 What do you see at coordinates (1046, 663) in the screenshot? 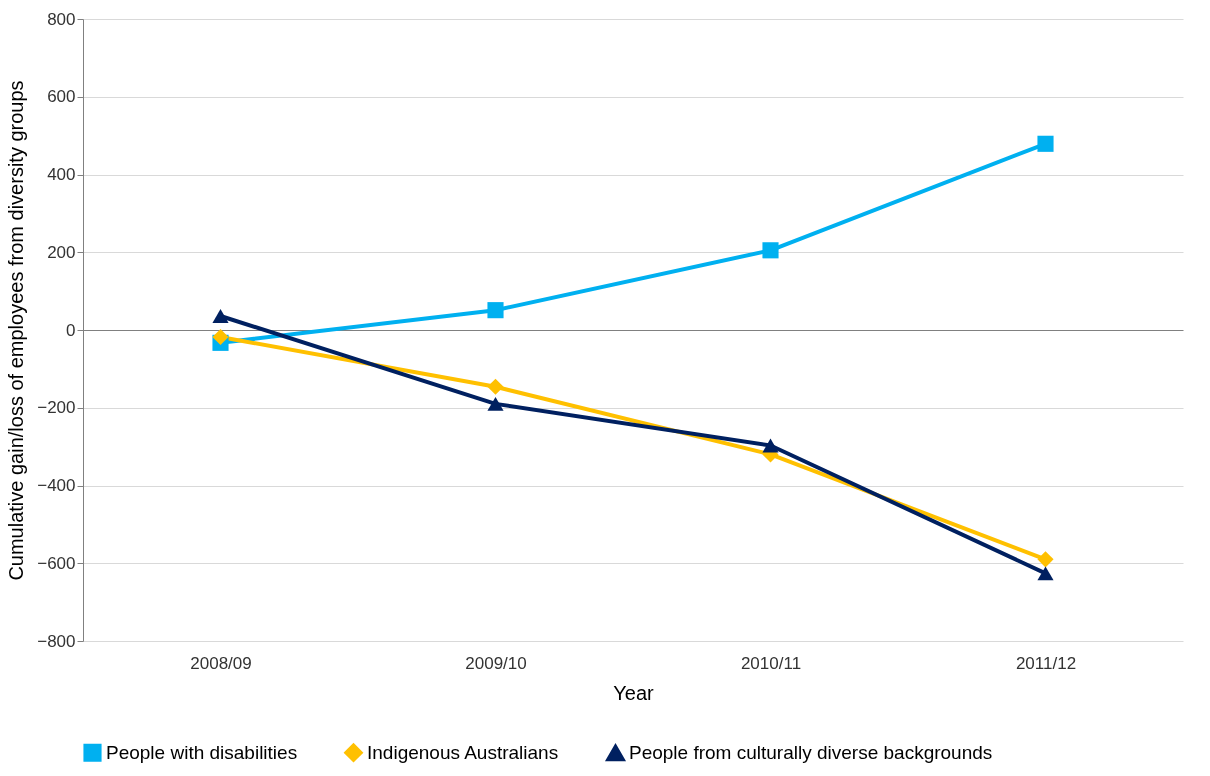
I see `x-tick-label: 2011/12` at bounding box center [1046, 663].